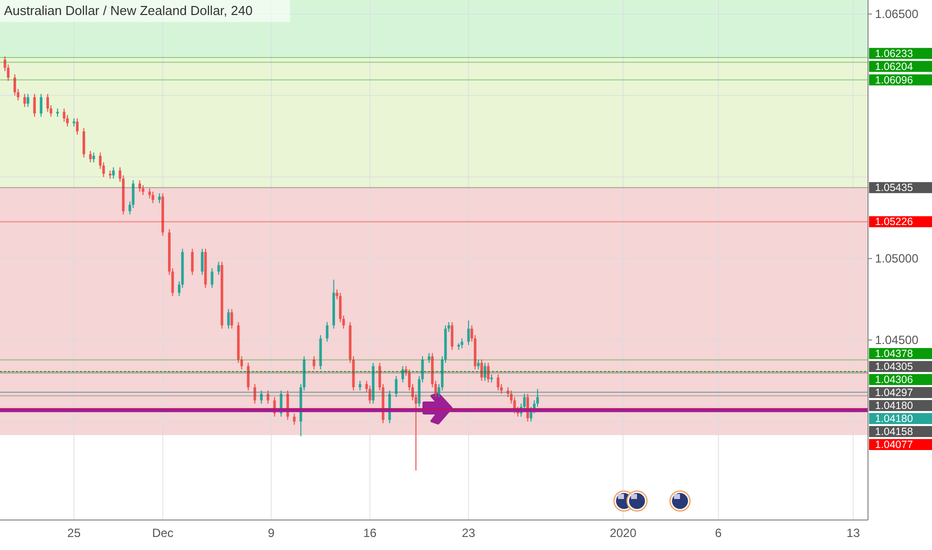 This screenshot has width=932, height=550. I want to click on y-tick-label: 1.05000, so click(897, 259).